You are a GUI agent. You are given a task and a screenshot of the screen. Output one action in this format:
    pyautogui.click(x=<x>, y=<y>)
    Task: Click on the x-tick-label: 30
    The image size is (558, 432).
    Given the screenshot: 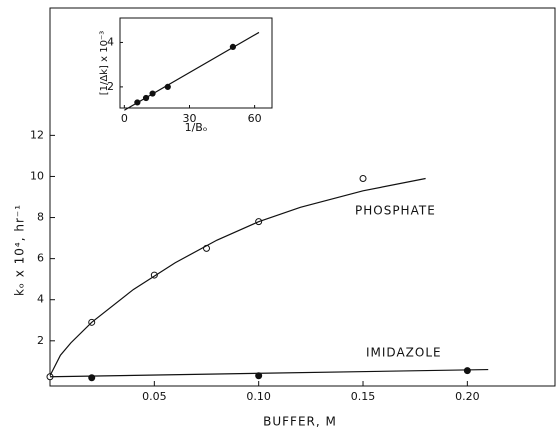 What is the action you would take?
    pyautogui.click(x=189, y=118)
    